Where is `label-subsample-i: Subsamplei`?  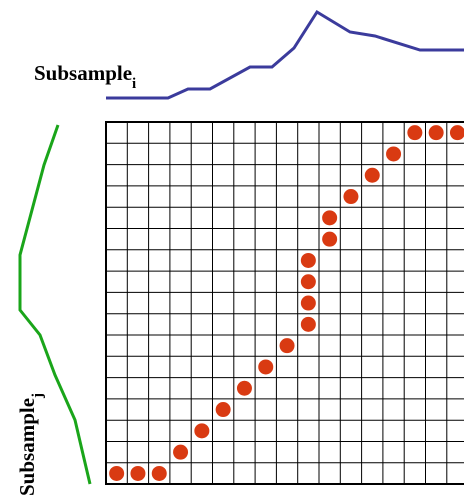 label-subsample-i: Subsamplei is located at coordinates (85, 76).